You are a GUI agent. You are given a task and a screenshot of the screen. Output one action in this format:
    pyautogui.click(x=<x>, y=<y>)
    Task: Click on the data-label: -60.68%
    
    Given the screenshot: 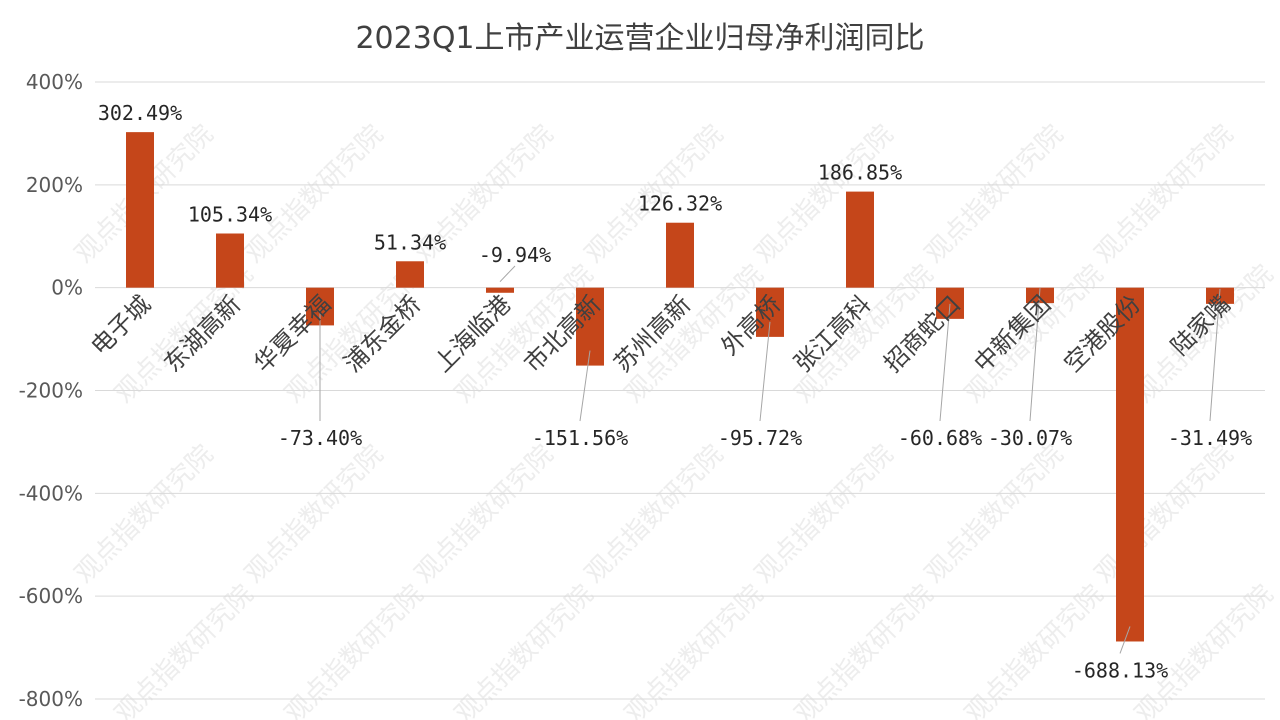 What is the action you would take?
    pyautogui.click(x=940, y=438)
    